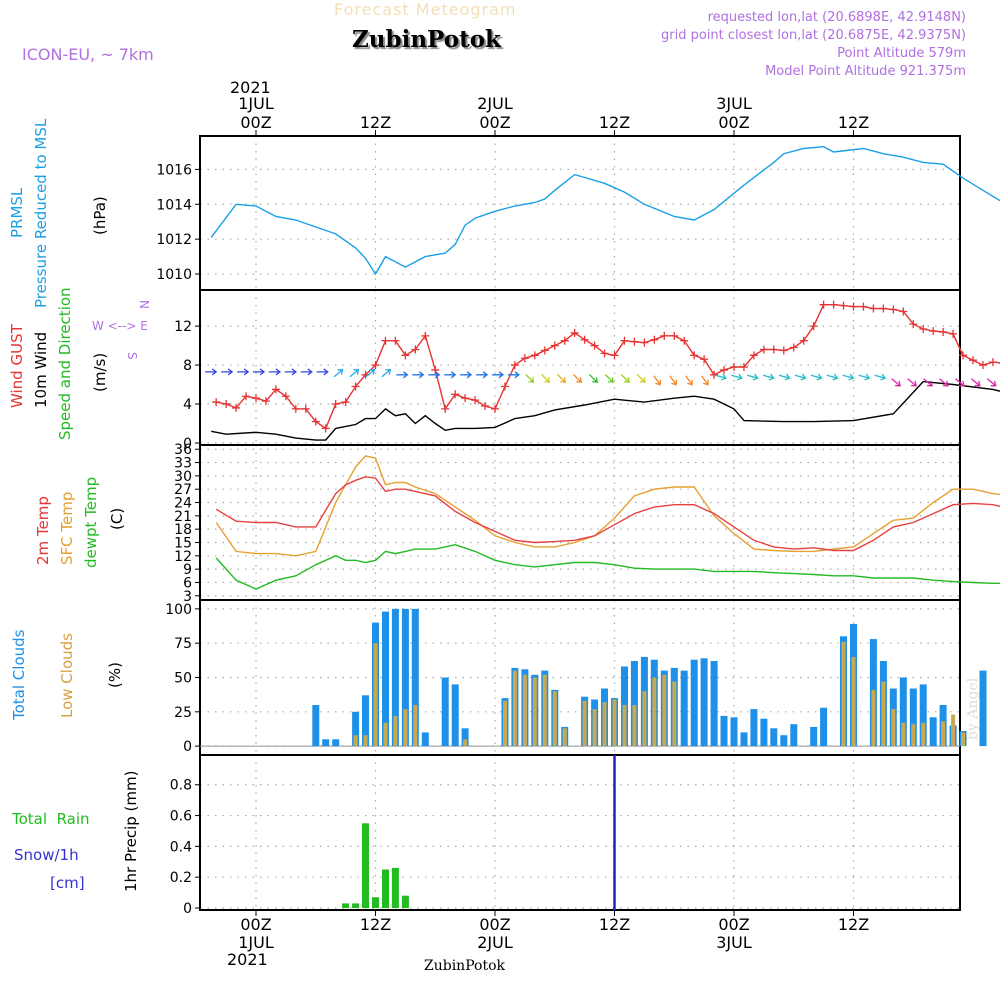 The image size is (1000, 1000). Describe the element at coordinates (734, 942) in the screenshot. I see `day-label-bottom: 3JUL` at that location.